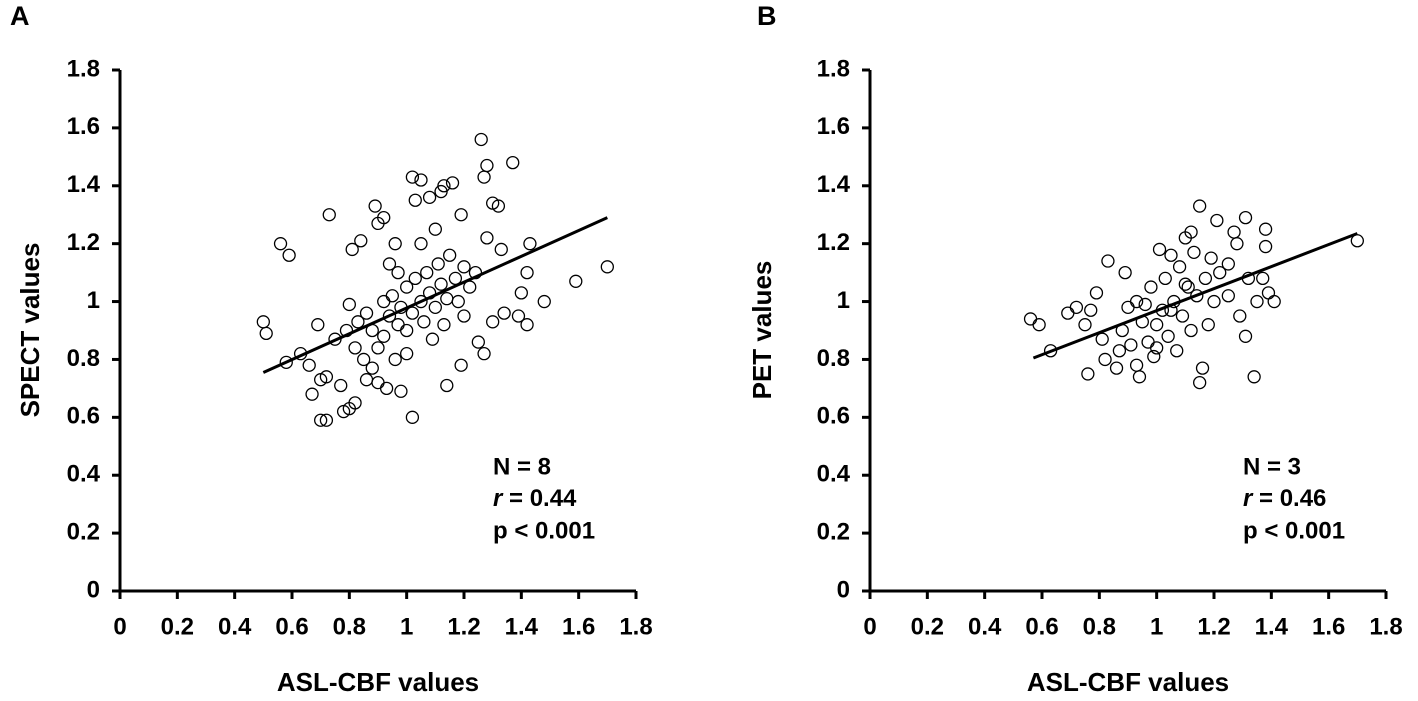 This screenshot has height=701, width=1418. I want to click on x-tick-label: 0.4, so click(235, 626).